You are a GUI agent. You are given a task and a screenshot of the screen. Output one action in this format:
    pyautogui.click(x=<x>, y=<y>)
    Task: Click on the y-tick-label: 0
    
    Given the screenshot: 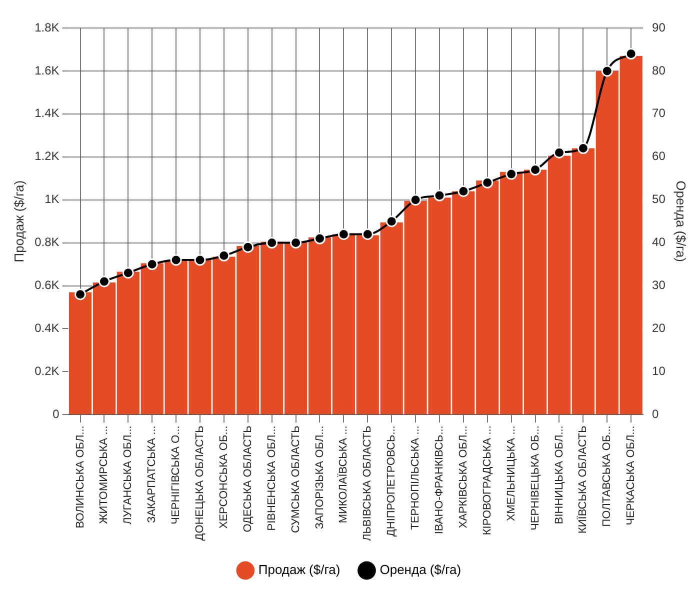 What is the action you would take?
    pyautogui.click(x=56, y=413)
    